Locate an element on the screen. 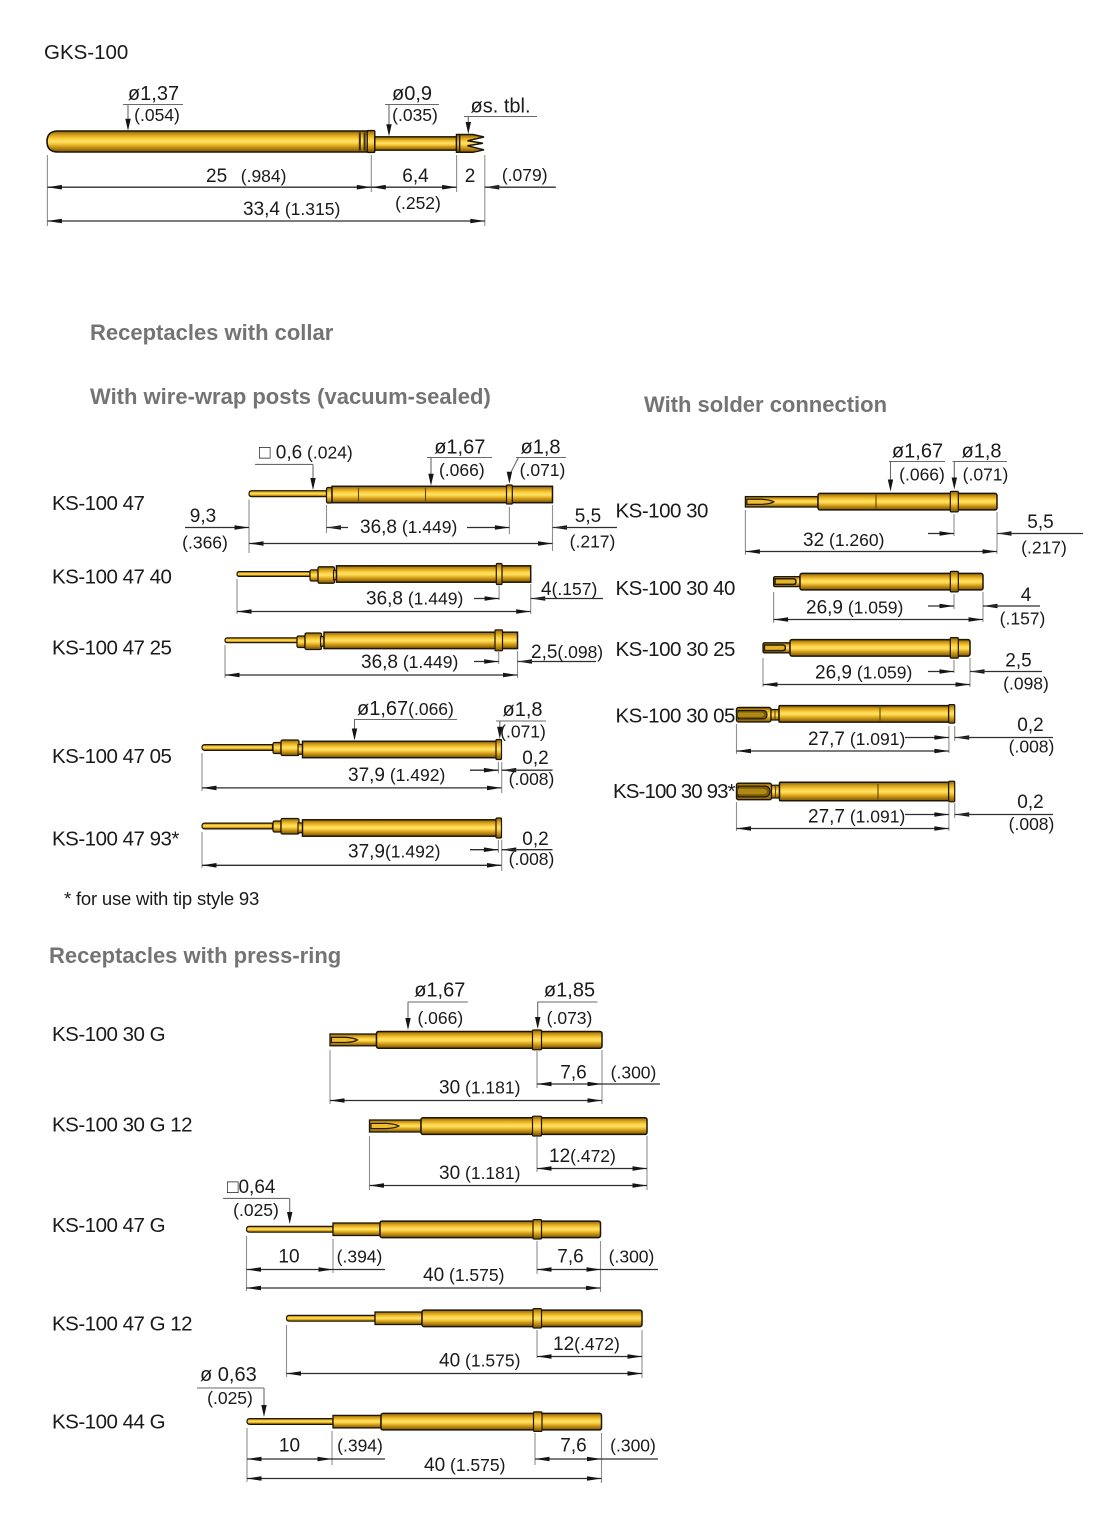  svg-text: 33,4 (1.315) is located at coordinates (291, 209).